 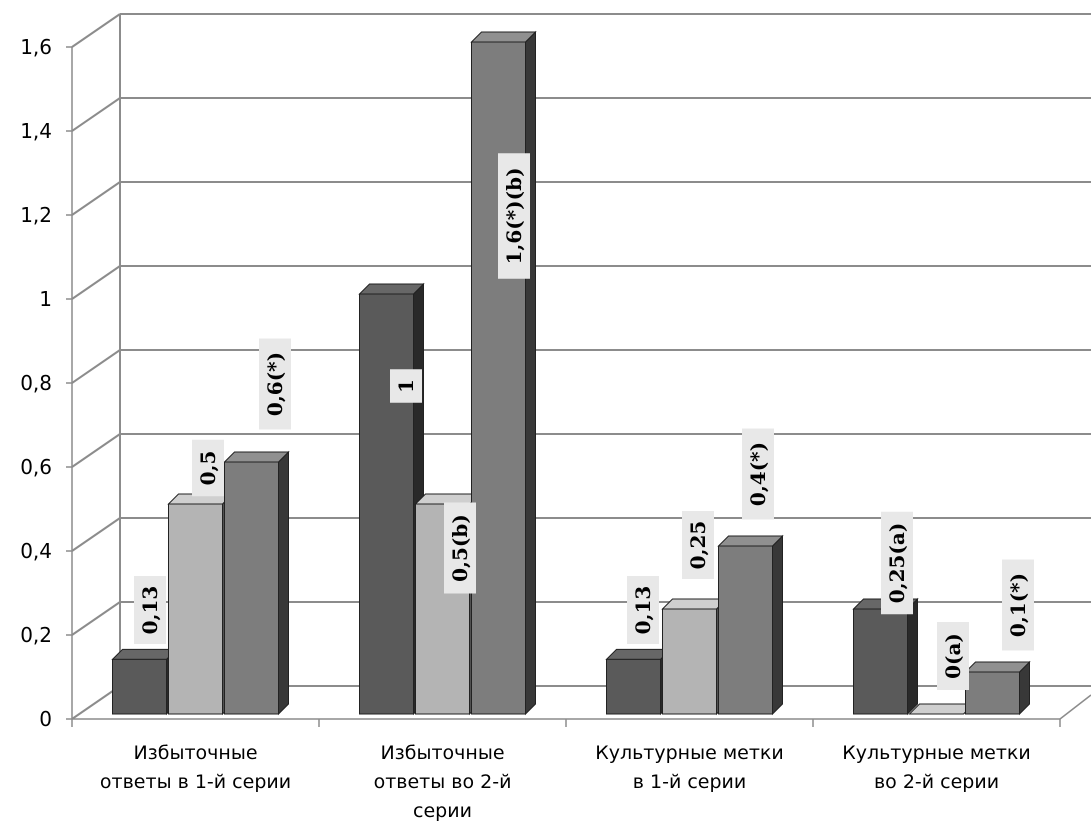 What do you see at coordinates (36, 467) in the screenshot?
I see `y-tick-label: 0,6` at bounding box center [36, 467].